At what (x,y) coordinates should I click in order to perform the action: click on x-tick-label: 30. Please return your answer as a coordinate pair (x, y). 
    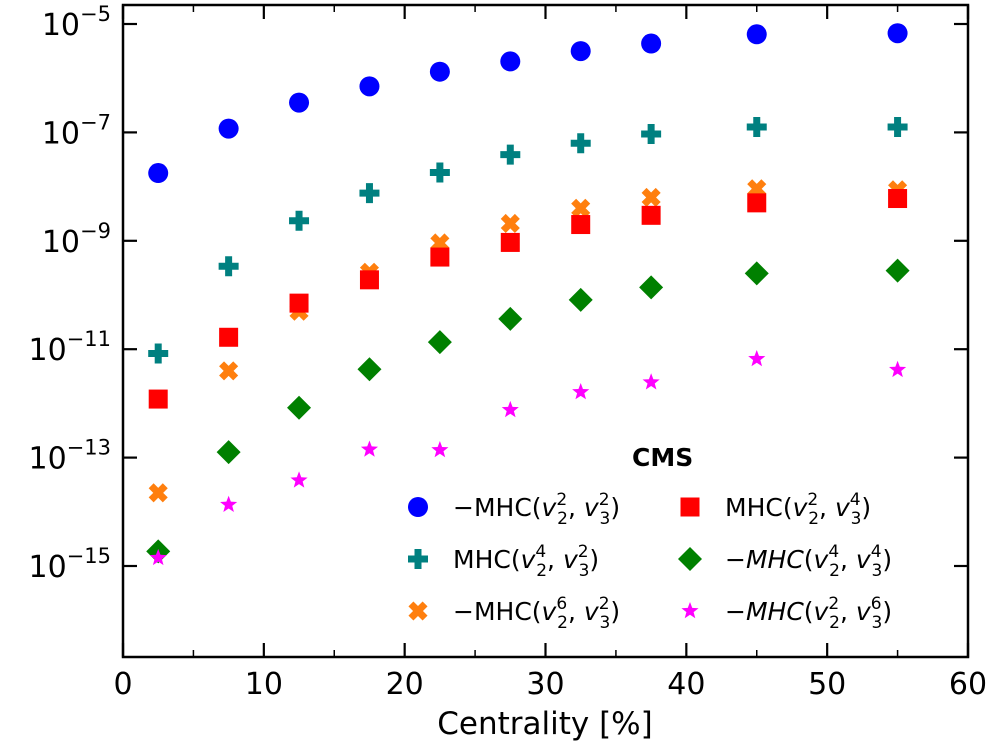
    Looking at the image, I should click on (545, 684).